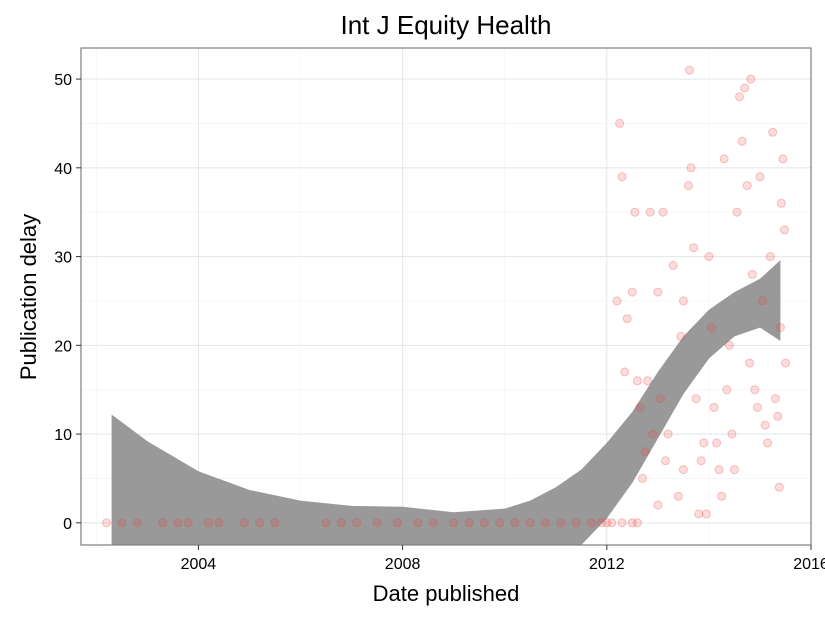  I want to click on chart-title: Int J Equity Health, so click(446, 25).